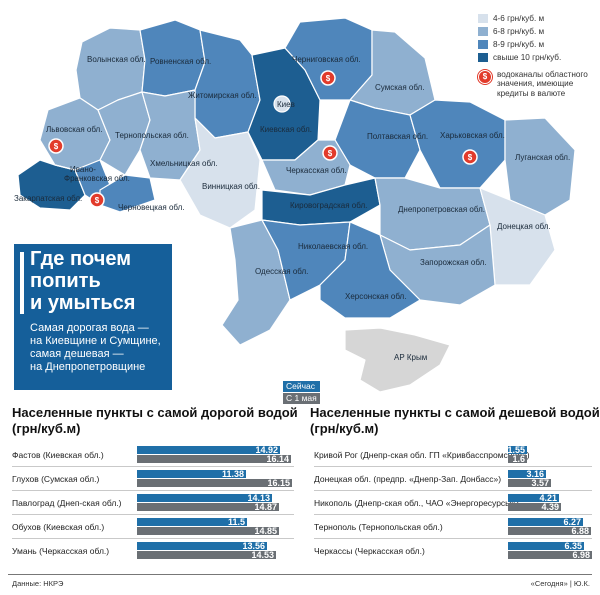 This screenshot has height=595, width=600. Describe the element at coordinates (278, 483) in the screenshot. I see `bar-value-label: 16.15` at that location.